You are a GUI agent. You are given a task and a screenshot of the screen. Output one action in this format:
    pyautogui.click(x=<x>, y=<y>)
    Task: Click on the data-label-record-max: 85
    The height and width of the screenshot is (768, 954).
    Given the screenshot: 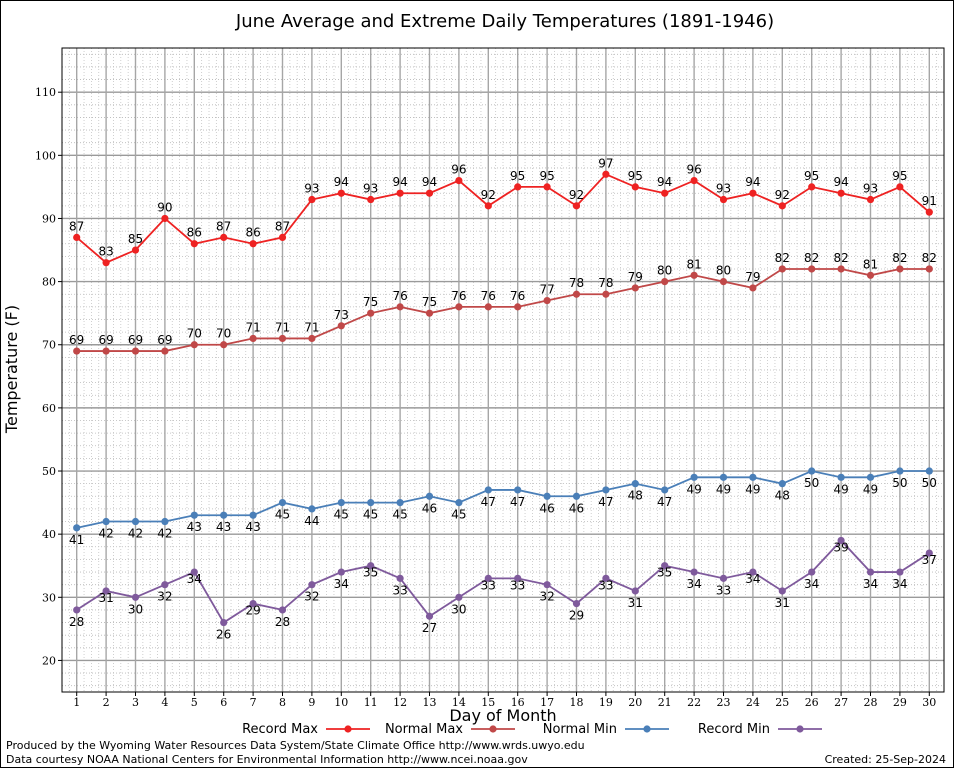 What is the action you would take?
    pyautogui.click(x=135, y=239)
    